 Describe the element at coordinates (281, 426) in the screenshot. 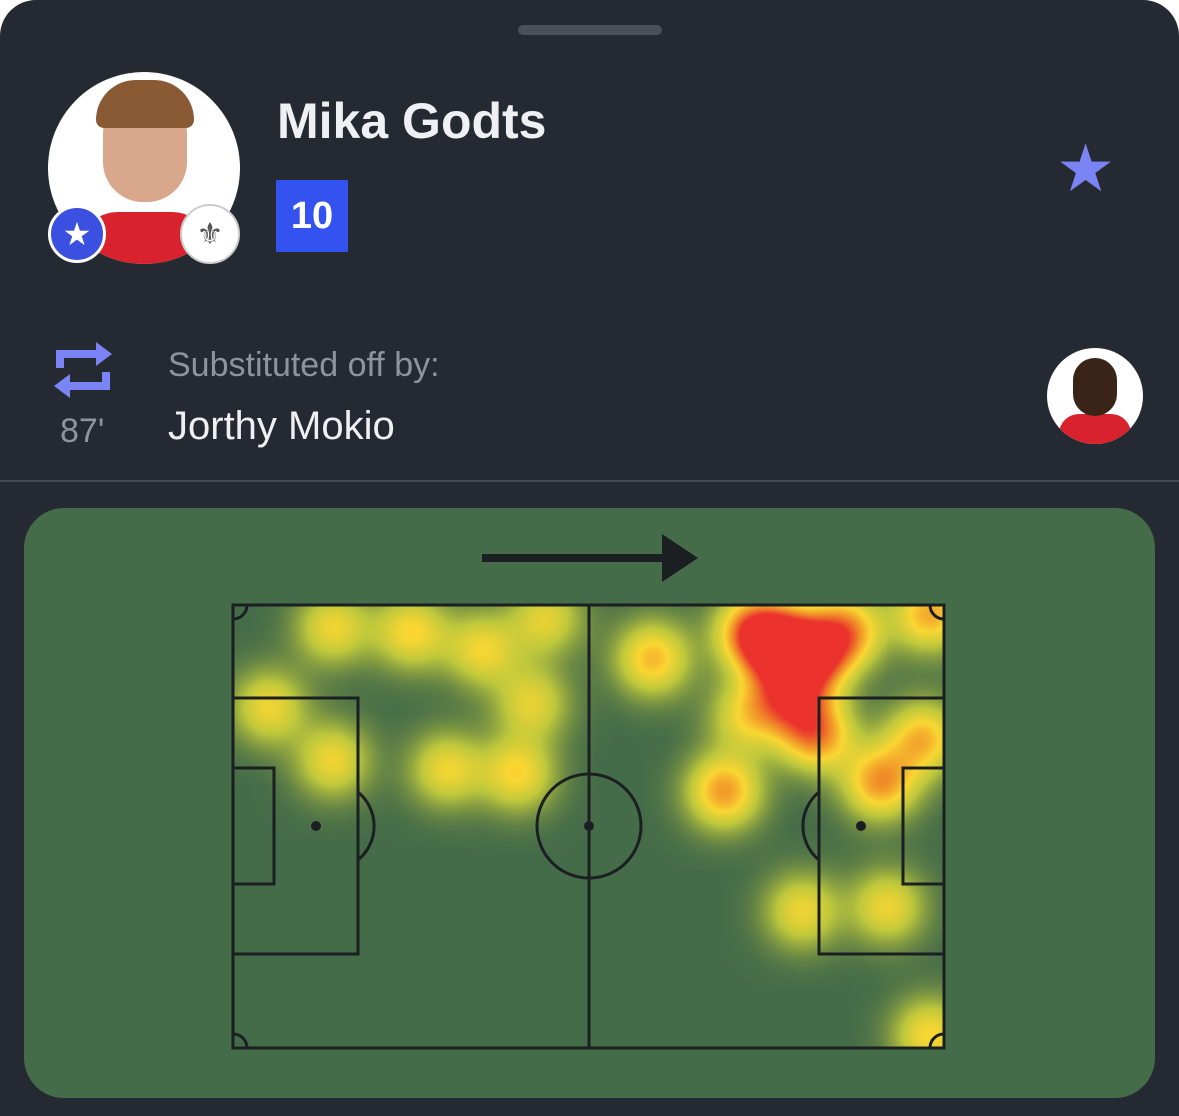

I see `substitute-player-name: Jorthy Mokio` at that location.